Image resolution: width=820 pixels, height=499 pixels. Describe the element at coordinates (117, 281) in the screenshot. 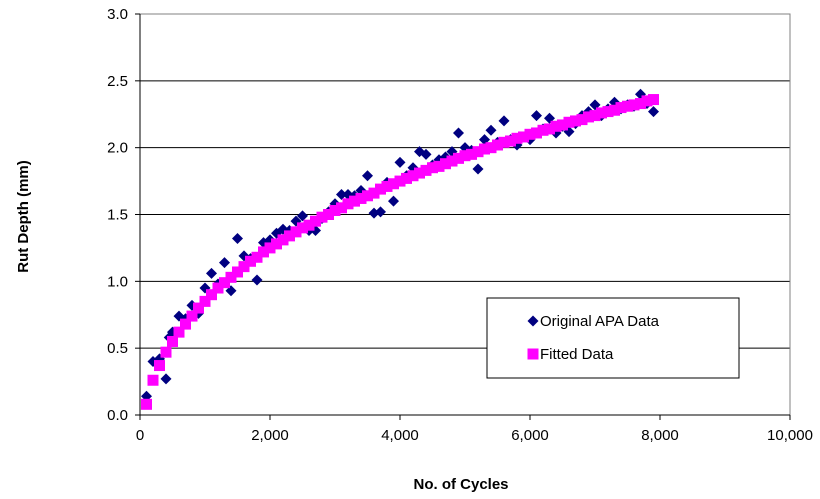

I see `y-tick-label: 1.0` at that location.